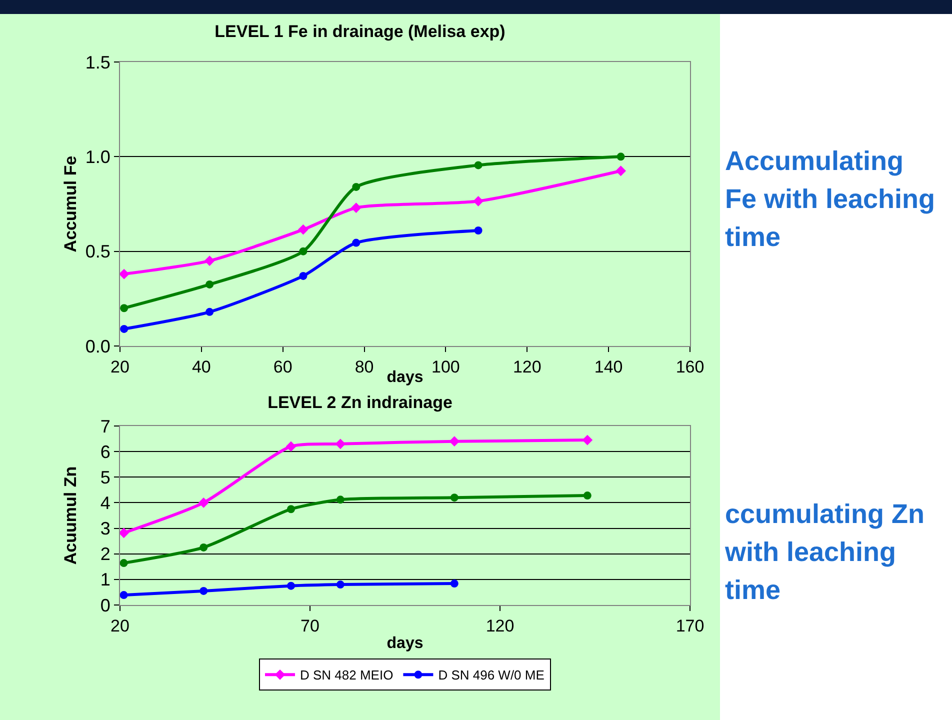 The width and height of the screenshot is (952, 720). Describe the element at coordinates (105, 605) in the screenshot. I see `y-tick-label: 0` at that location.